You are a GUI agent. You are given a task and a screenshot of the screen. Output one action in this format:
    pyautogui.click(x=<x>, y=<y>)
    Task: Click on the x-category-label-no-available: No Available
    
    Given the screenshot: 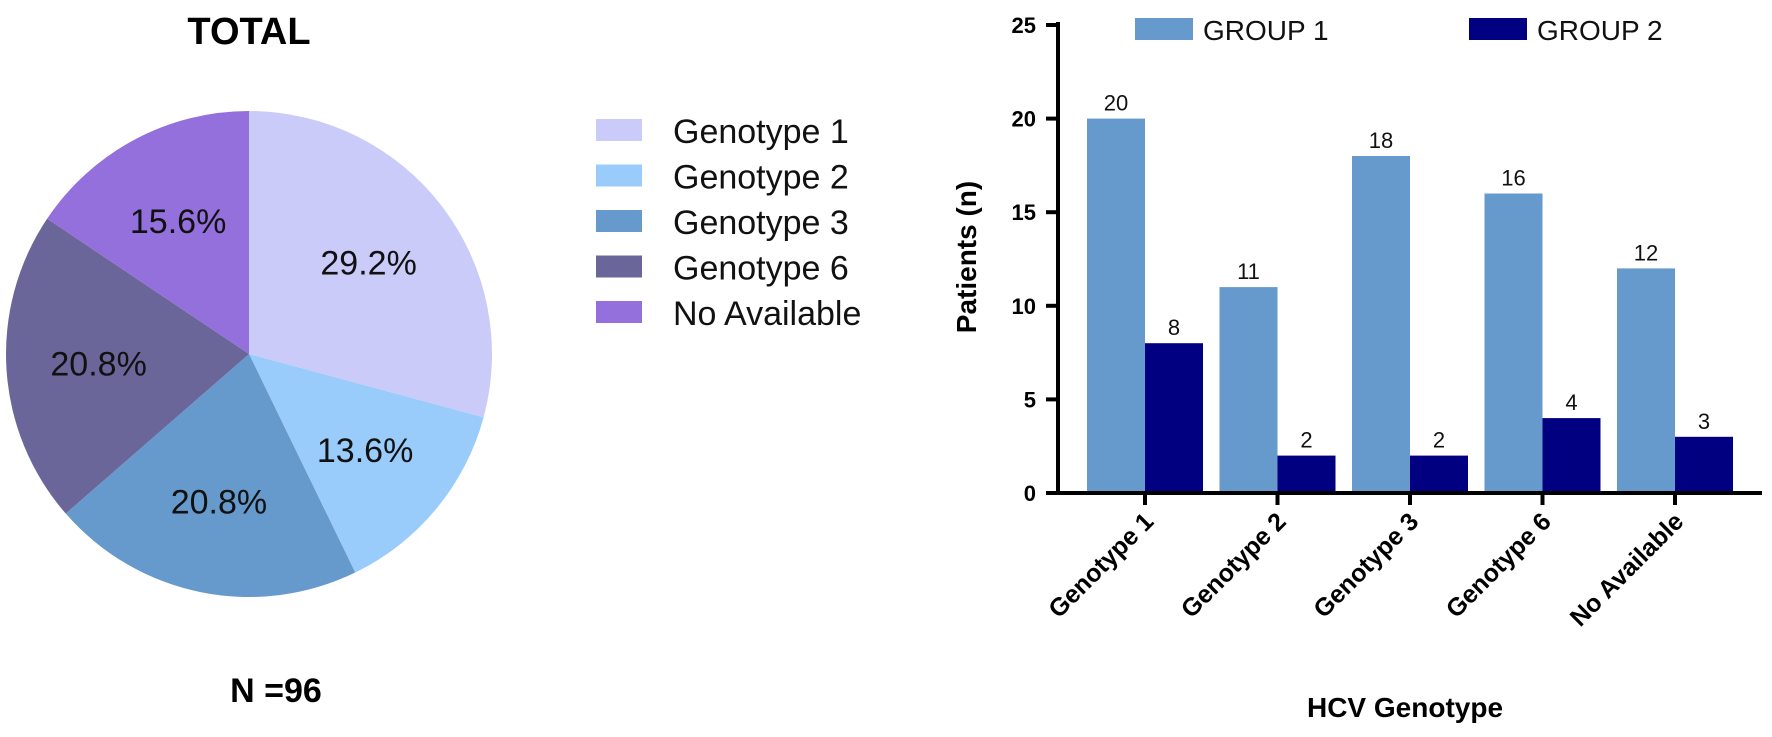 What is the action you would take?
    pyautogui.click(x=1627, y=569)
    